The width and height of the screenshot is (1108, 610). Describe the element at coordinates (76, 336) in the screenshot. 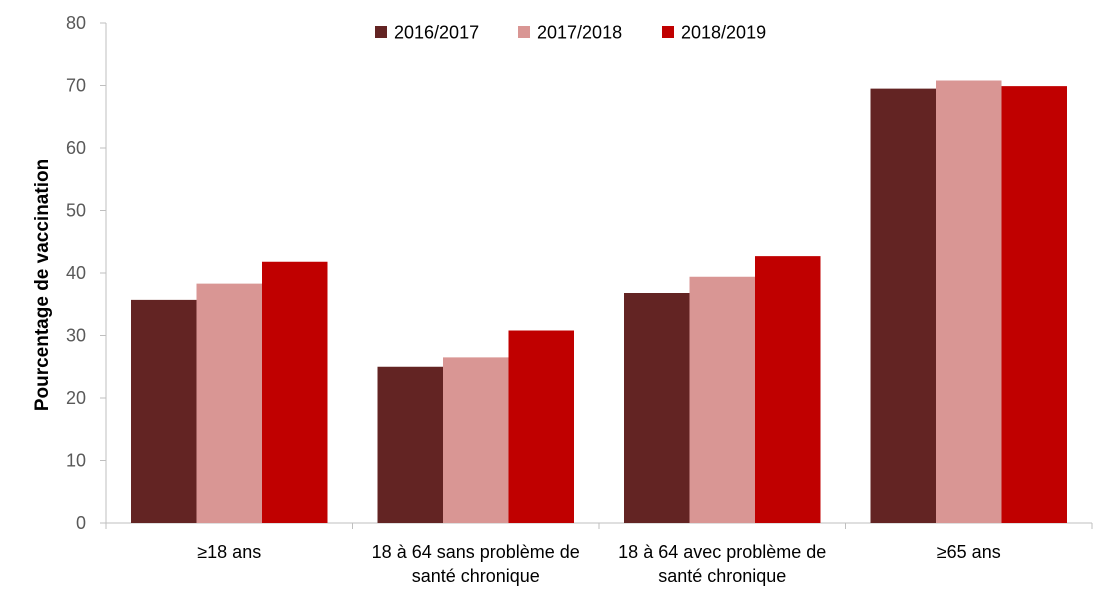

I see `y-tick-label: 30` at that location.